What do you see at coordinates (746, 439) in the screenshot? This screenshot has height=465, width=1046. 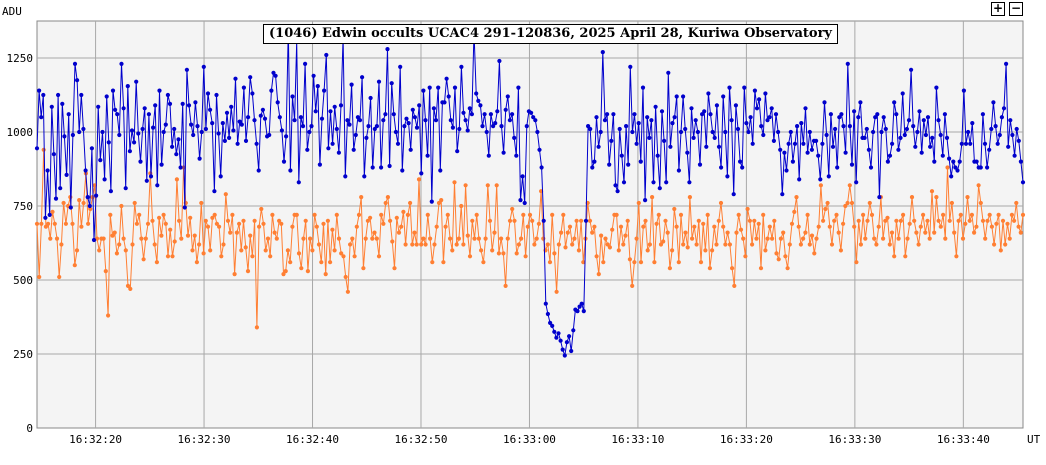 I see `x-tick-label: 16:33:20` at bounding box center [746, 439].